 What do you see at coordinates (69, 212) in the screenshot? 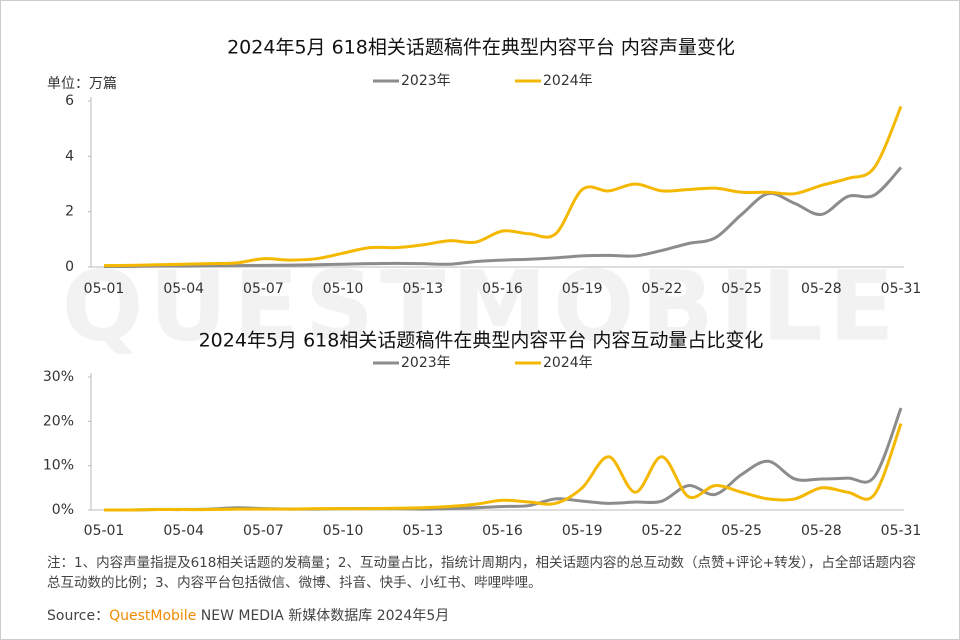
I see `y-tick-label: 2` at bounding box center [69, 212].